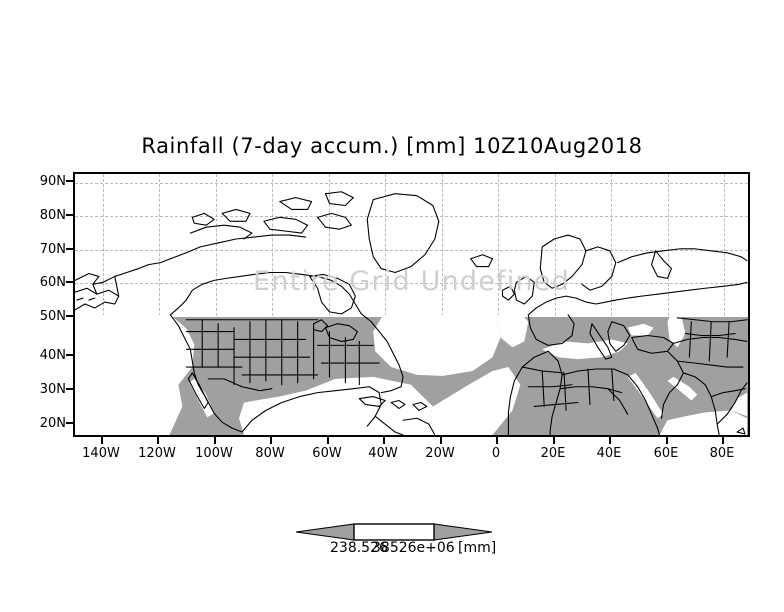 This screenshot has width=784, height=612. I want to click on x-tick-label-40w: 40W, so click(383, 453).